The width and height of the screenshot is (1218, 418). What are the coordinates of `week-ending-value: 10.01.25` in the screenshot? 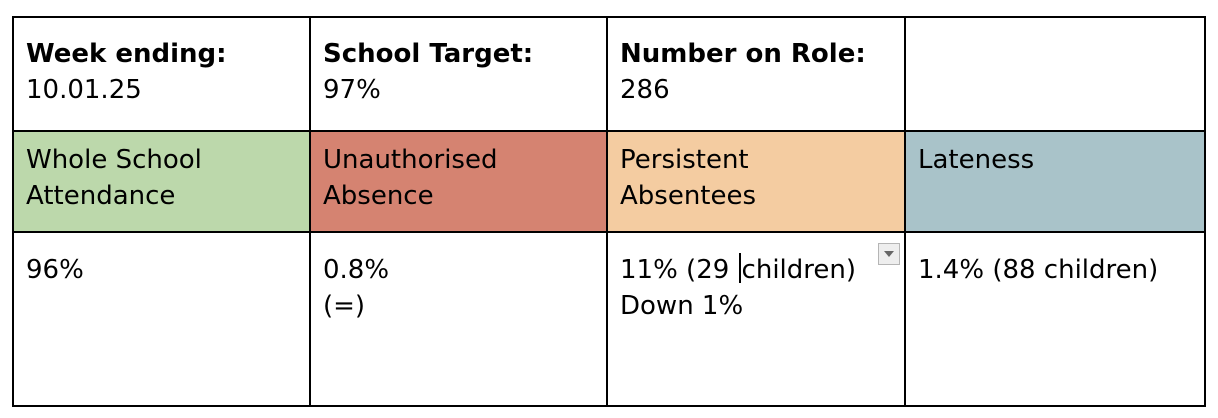 It's located at (84, 90).